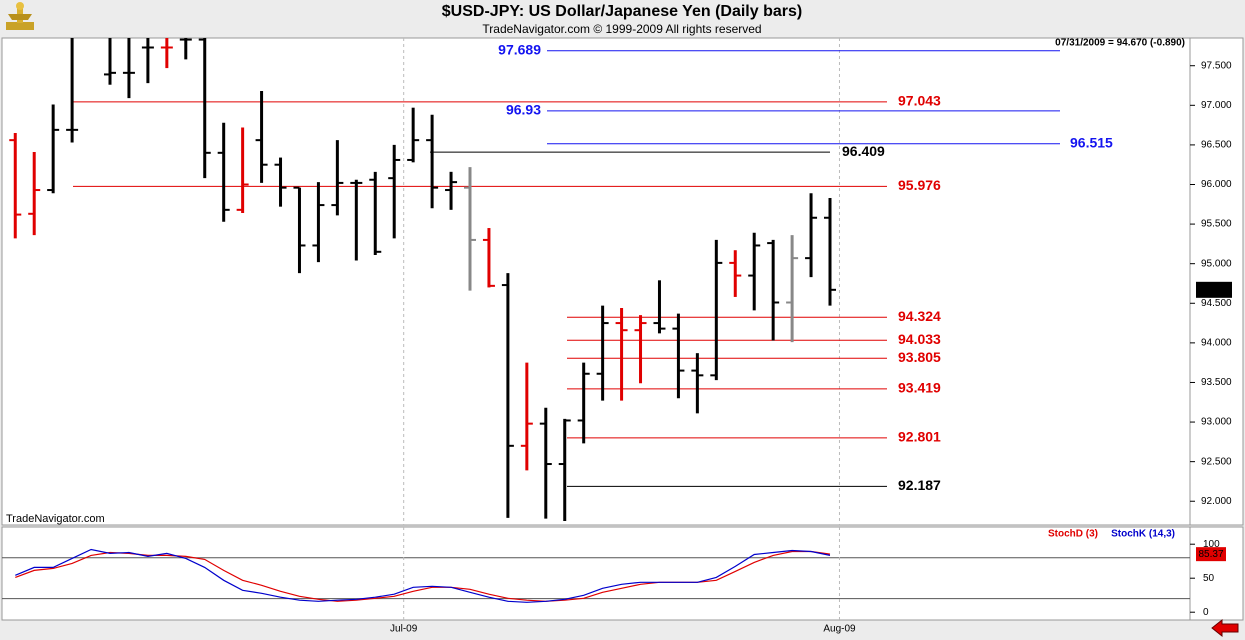 The width and height of the screenshot is (1245, 640). Describe the element at coordinates (1206, 612) in the screenshot. I see `y-tick-label: 0` at that location.